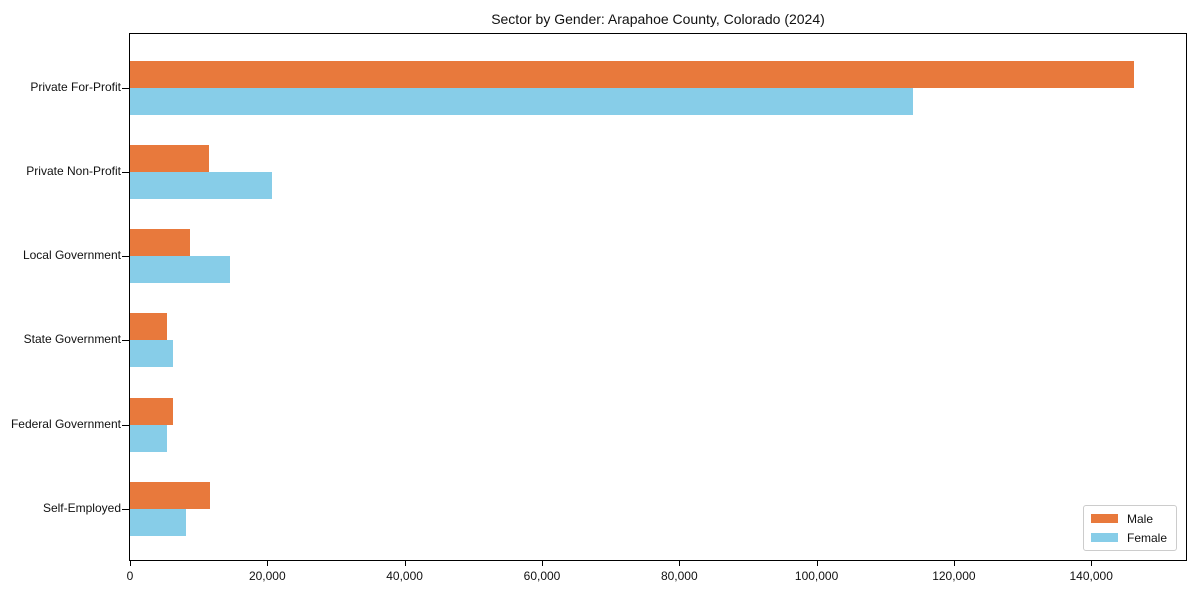  What do you see at coordinates (170, 495) in the screenshot?
I see `bar-male-self-employed` at bounding box center [170, 495].